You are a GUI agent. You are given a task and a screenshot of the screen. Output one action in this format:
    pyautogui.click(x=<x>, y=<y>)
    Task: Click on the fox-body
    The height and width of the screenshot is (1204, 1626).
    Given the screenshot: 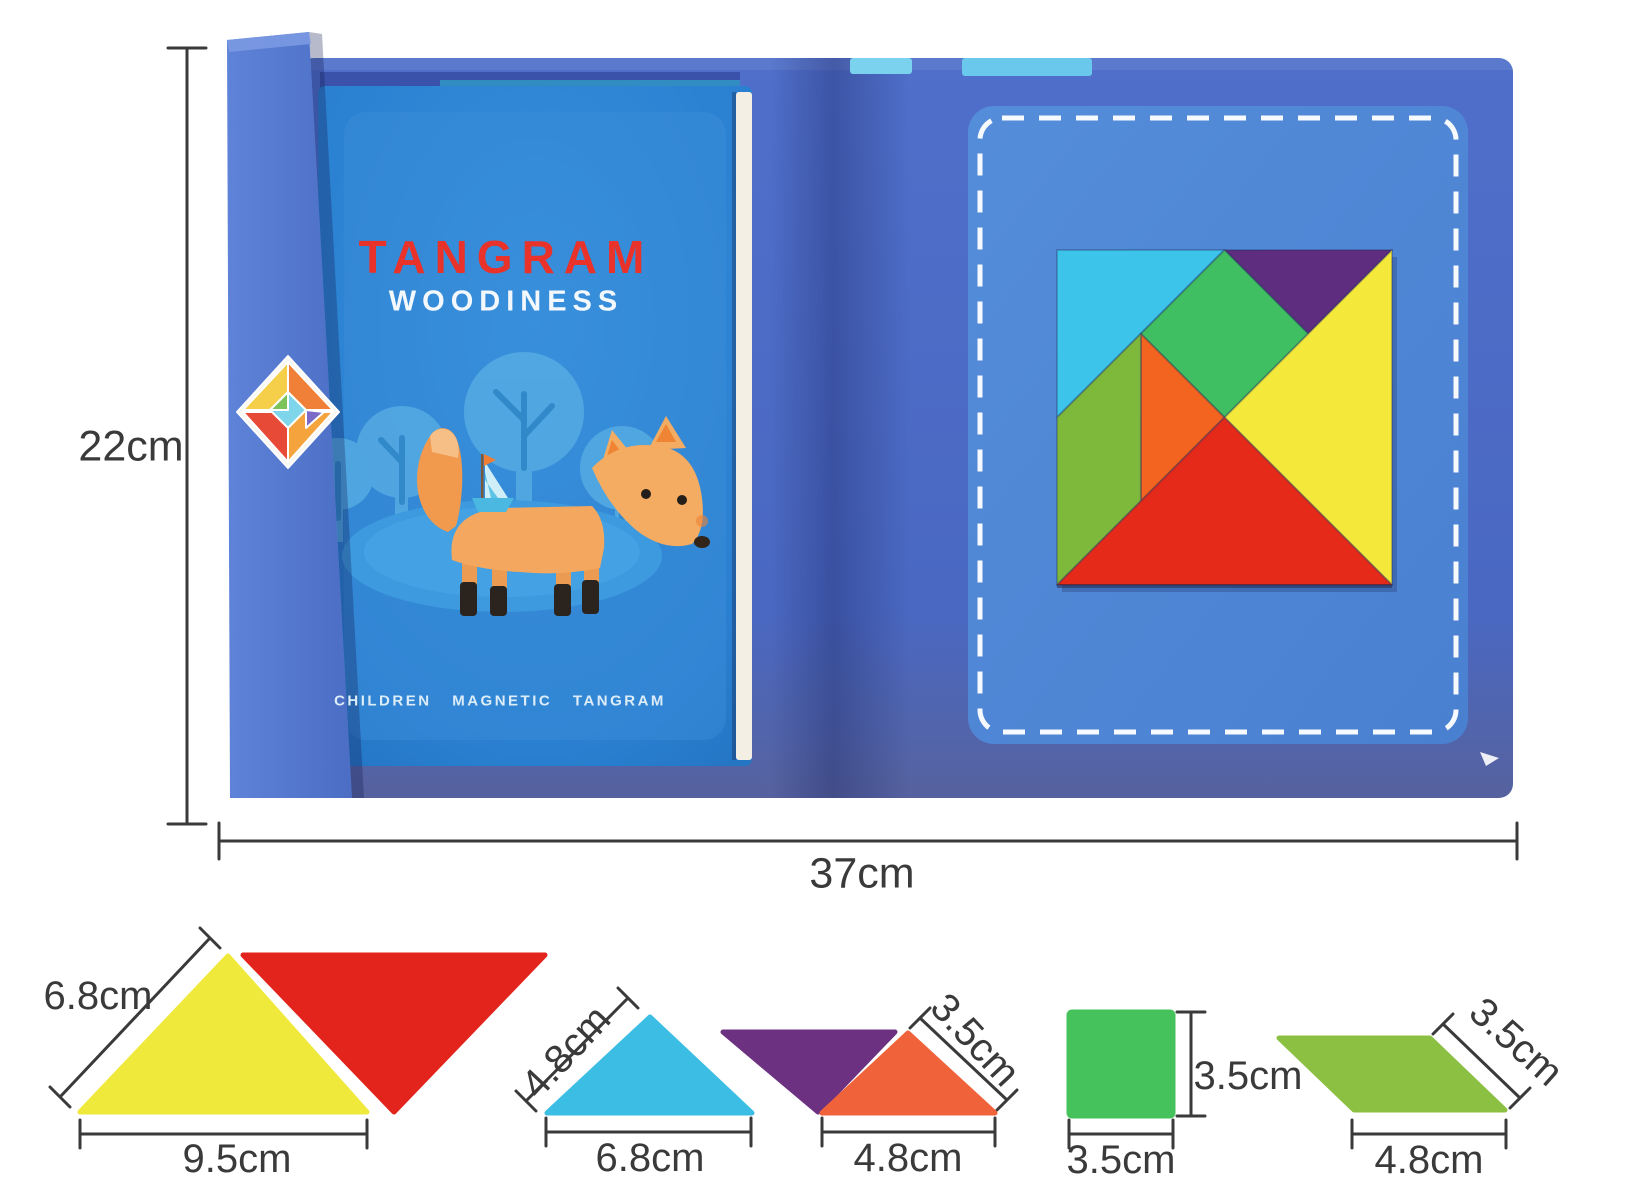 What is the action you would take?
    pyautogui.click(x=528, y=540)
    